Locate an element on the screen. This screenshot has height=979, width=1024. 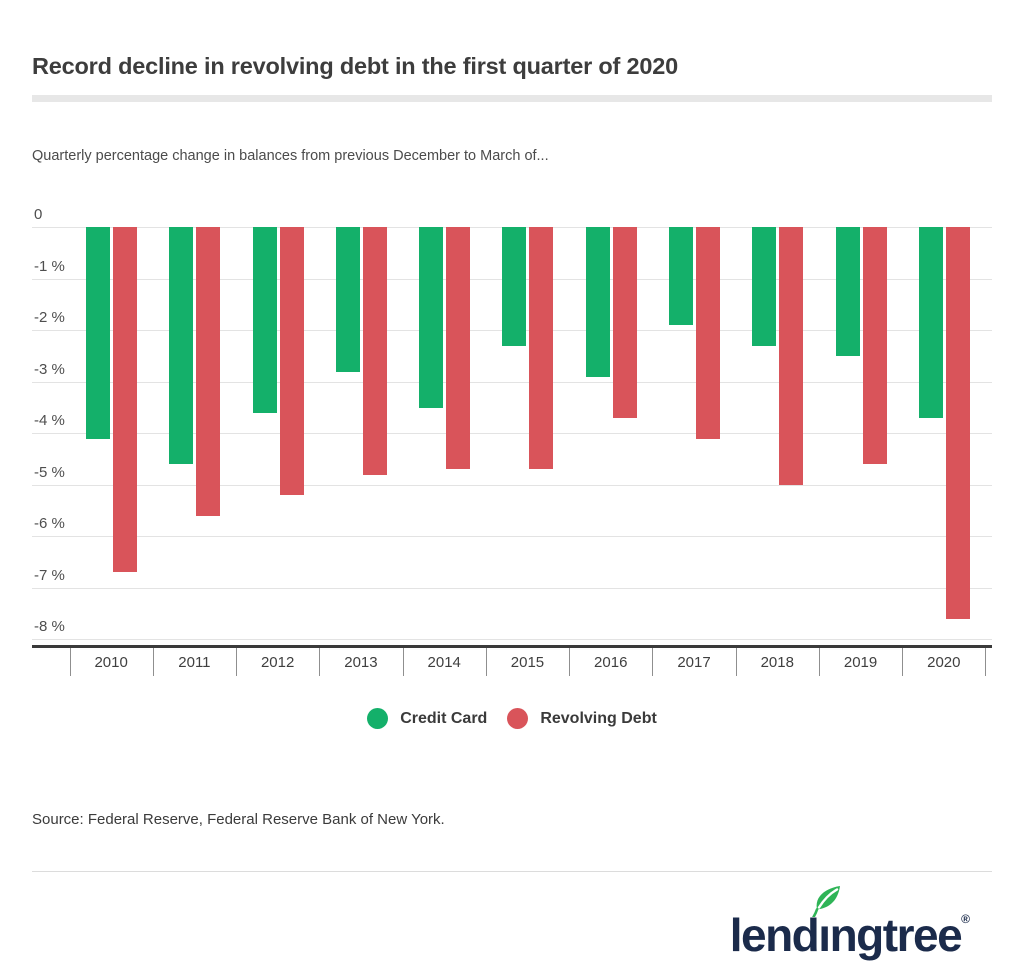
bar-group-2014 is located at coordinates (444, 433).